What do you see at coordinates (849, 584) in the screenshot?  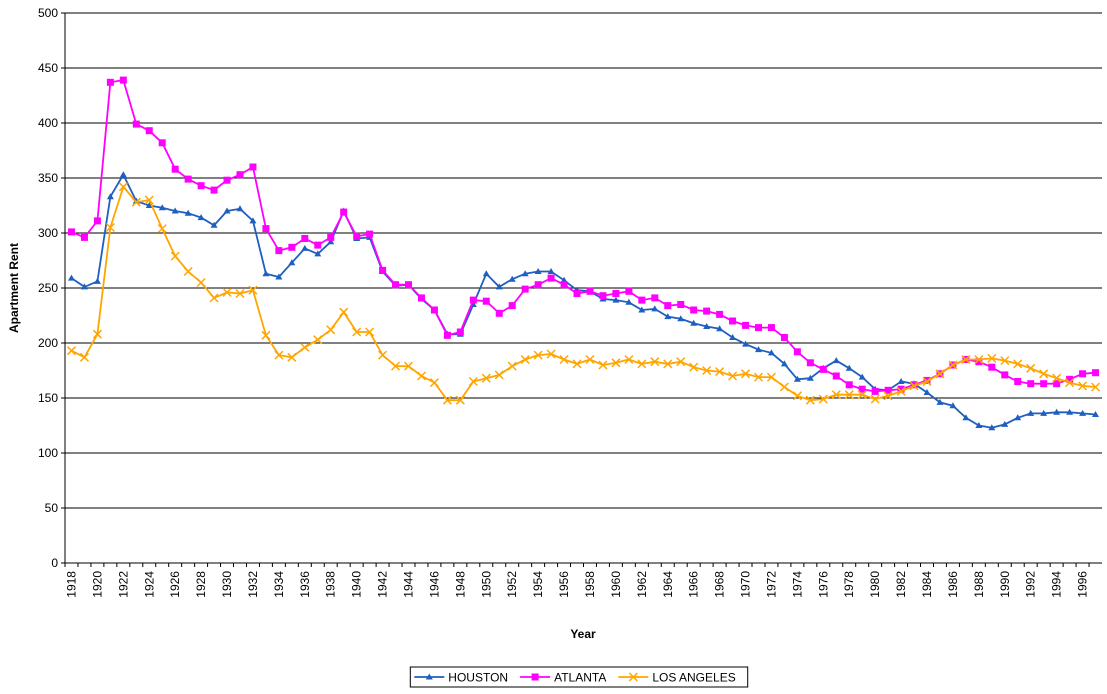 I see `x-tick-label: 1978` at bounding box center [849, 584].